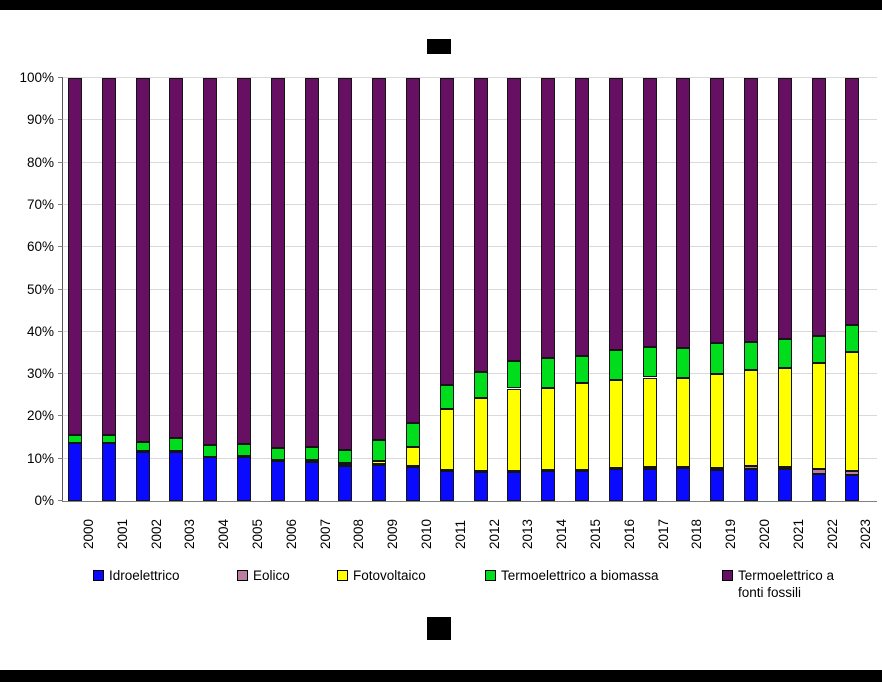 The height and width of the screenshot is (682, 882). I want to click on bar-2018, so click(683, 289).